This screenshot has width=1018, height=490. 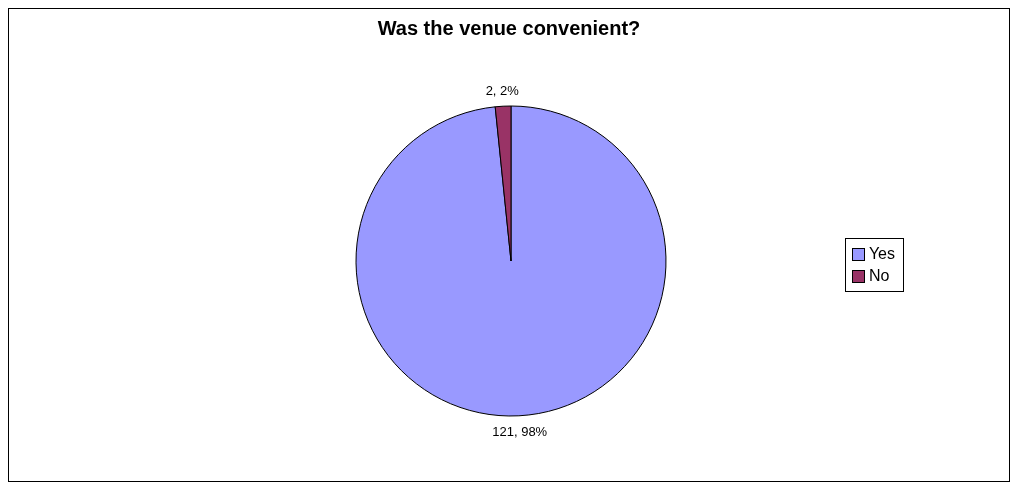 What do you see at coordinates (879, 276) in the screenshot?
I see `legend-label: No` at bounding box center [879, 276].